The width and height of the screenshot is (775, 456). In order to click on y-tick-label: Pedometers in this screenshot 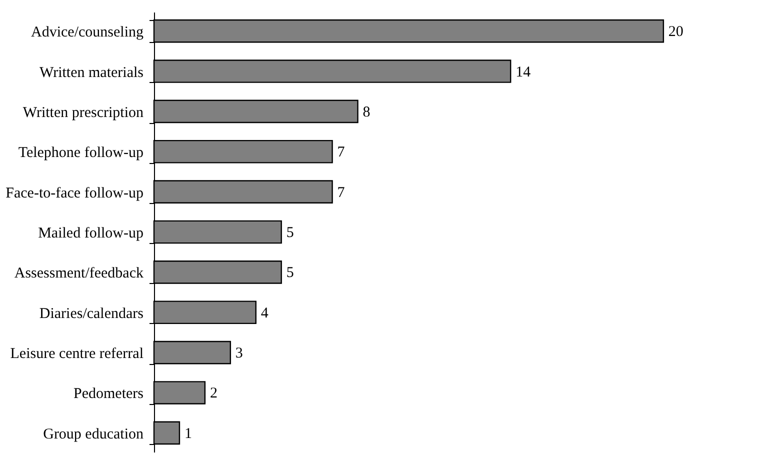, I will do `click(109, 394)`.